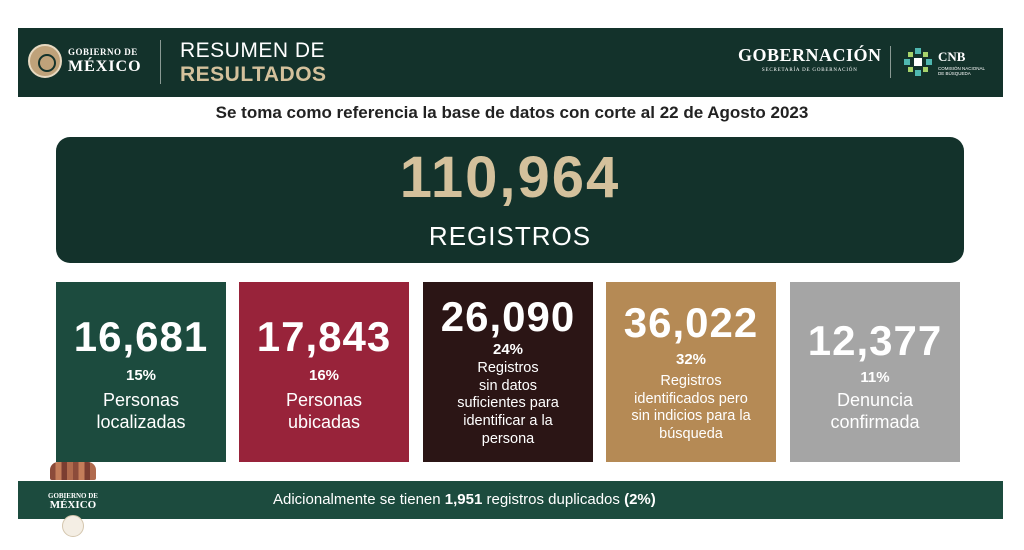 This screenshot has height=550, width=1024. Describe the element at coordinates (359, 499) in the screenshot. I see `duplicates-prefix: Adicionalmente se tienen` at that location.